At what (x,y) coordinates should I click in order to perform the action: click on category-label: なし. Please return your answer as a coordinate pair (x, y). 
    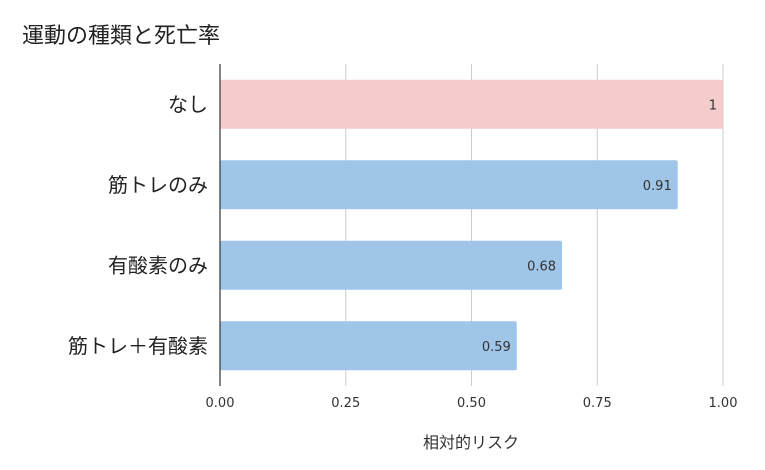
    Looking at the image, I should click on (188, 104).